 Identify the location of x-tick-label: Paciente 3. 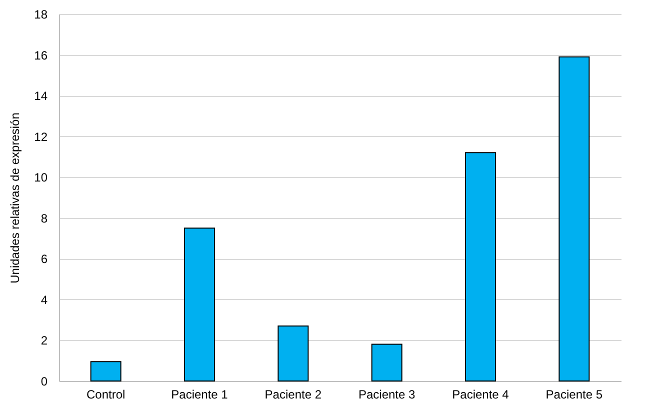
(387, 395).